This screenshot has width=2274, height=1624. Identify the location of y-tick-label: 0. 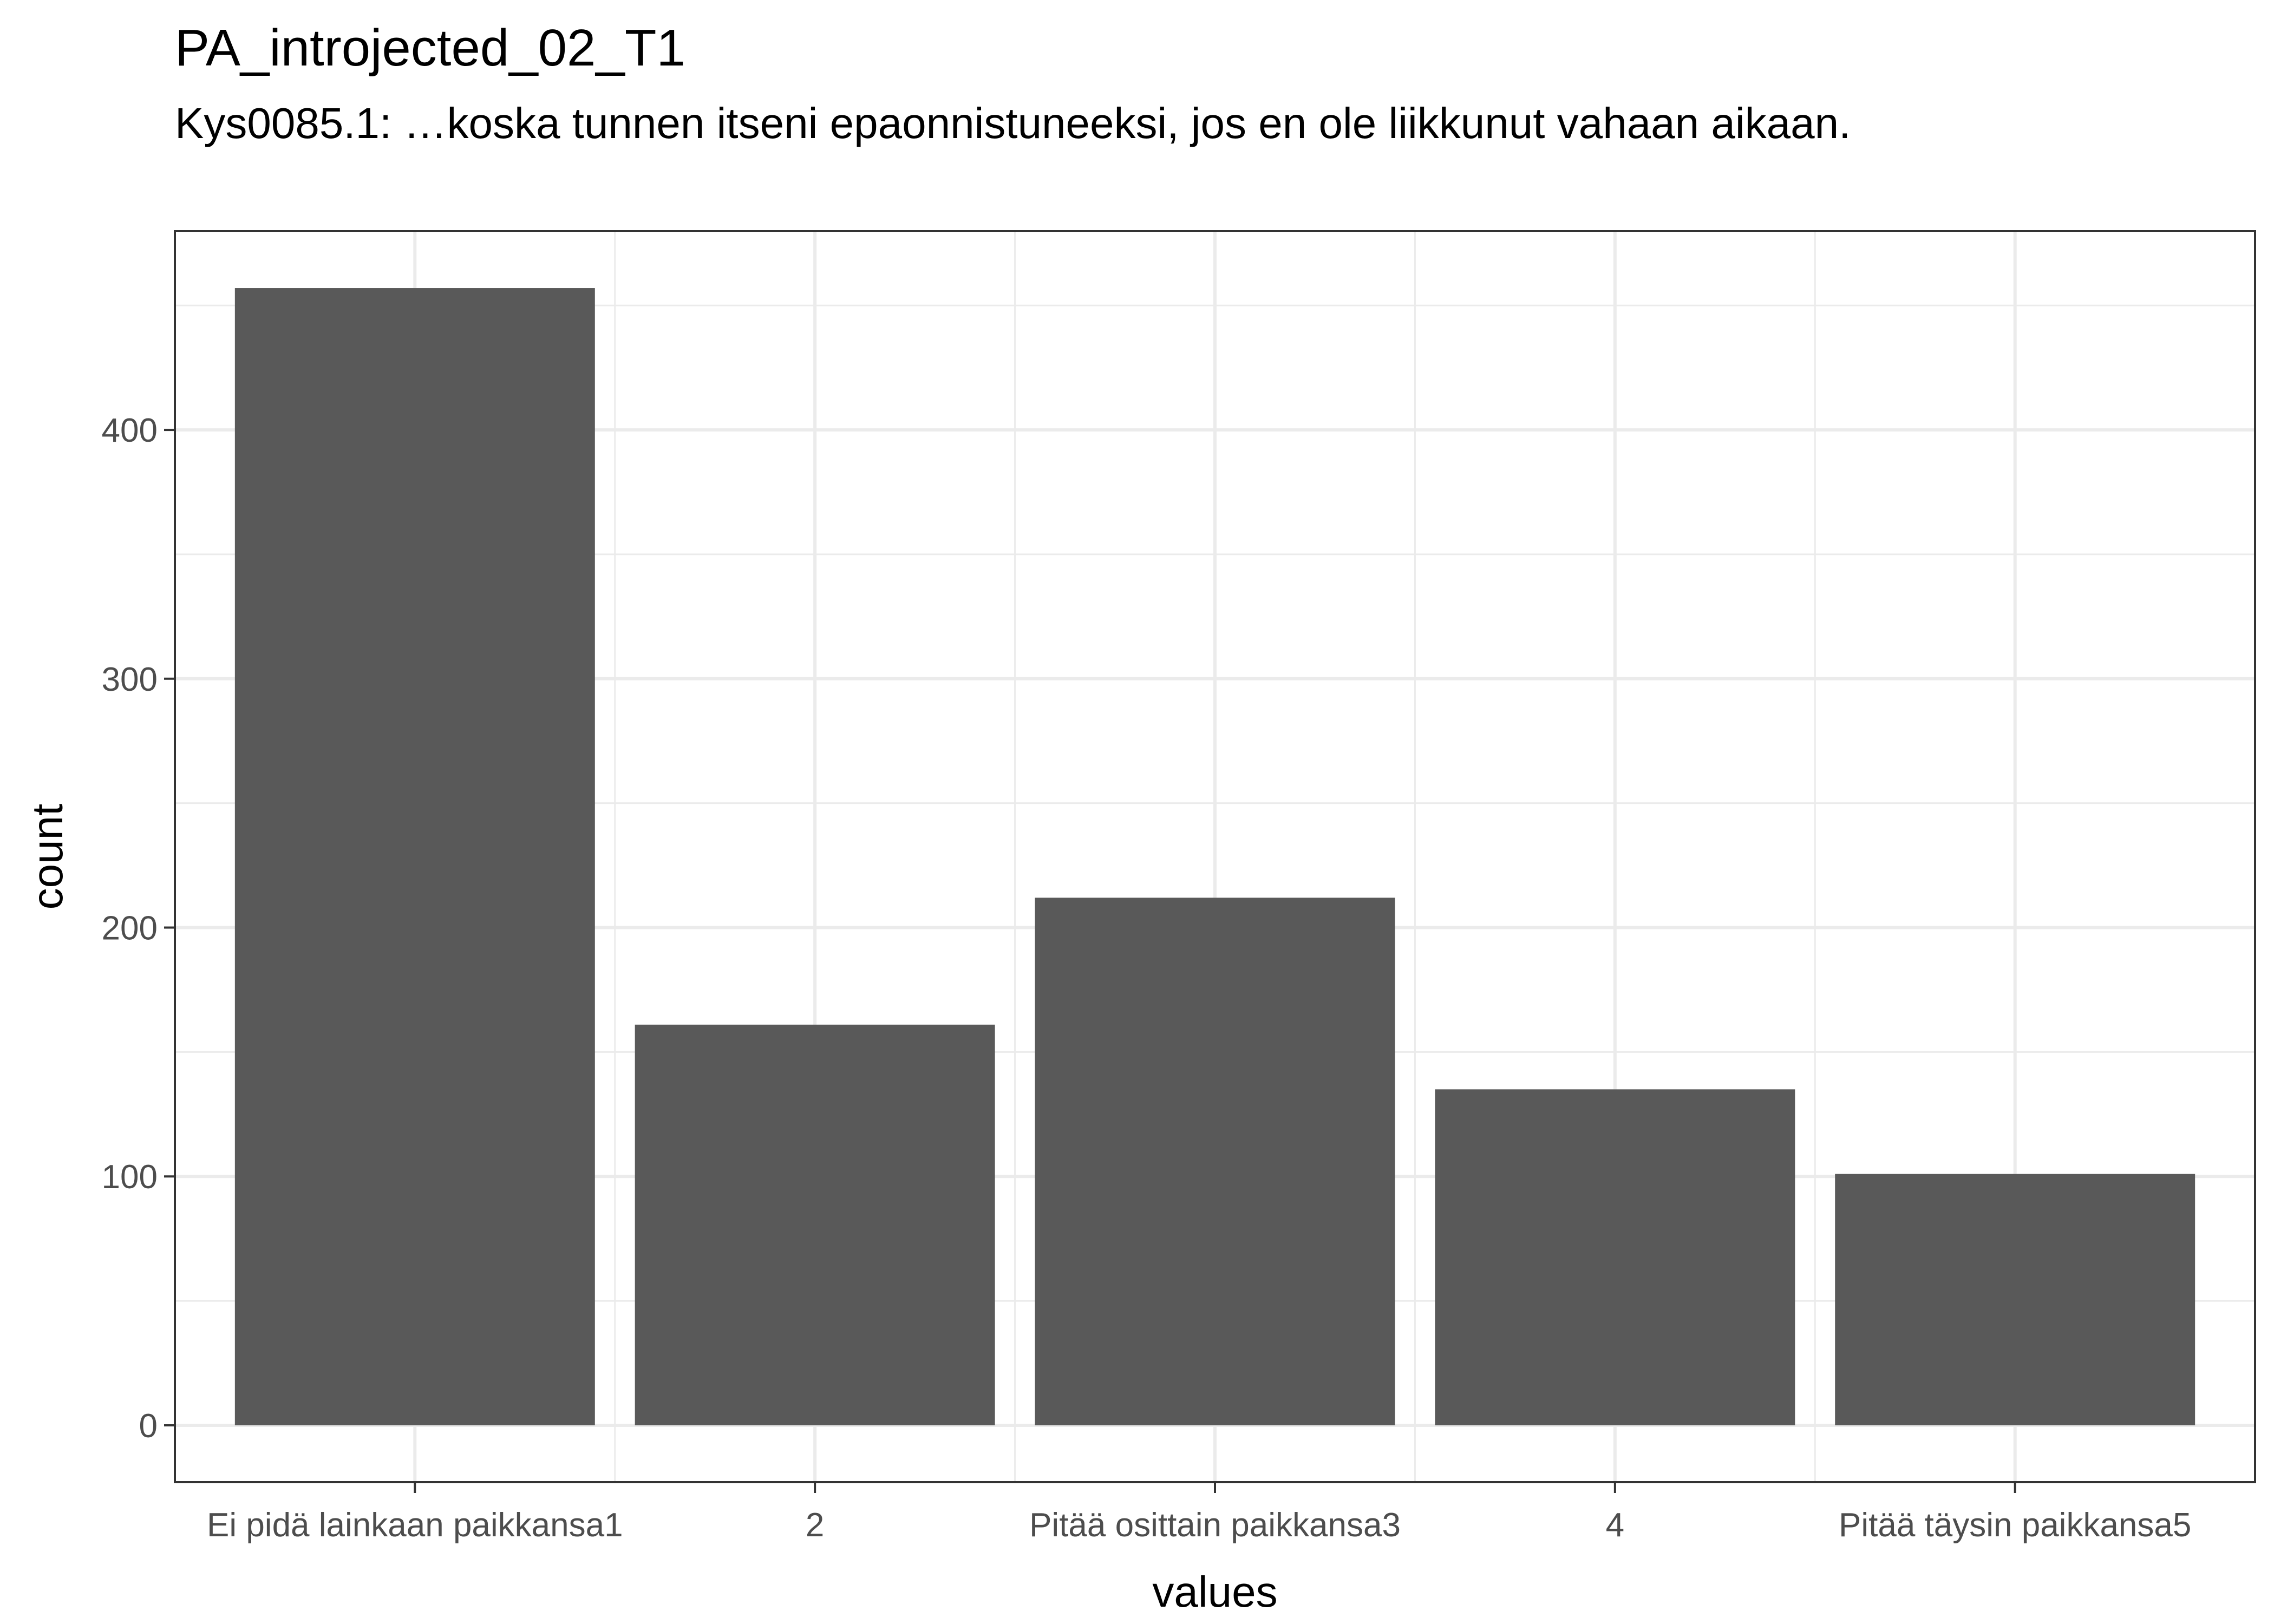
(149, 1426).